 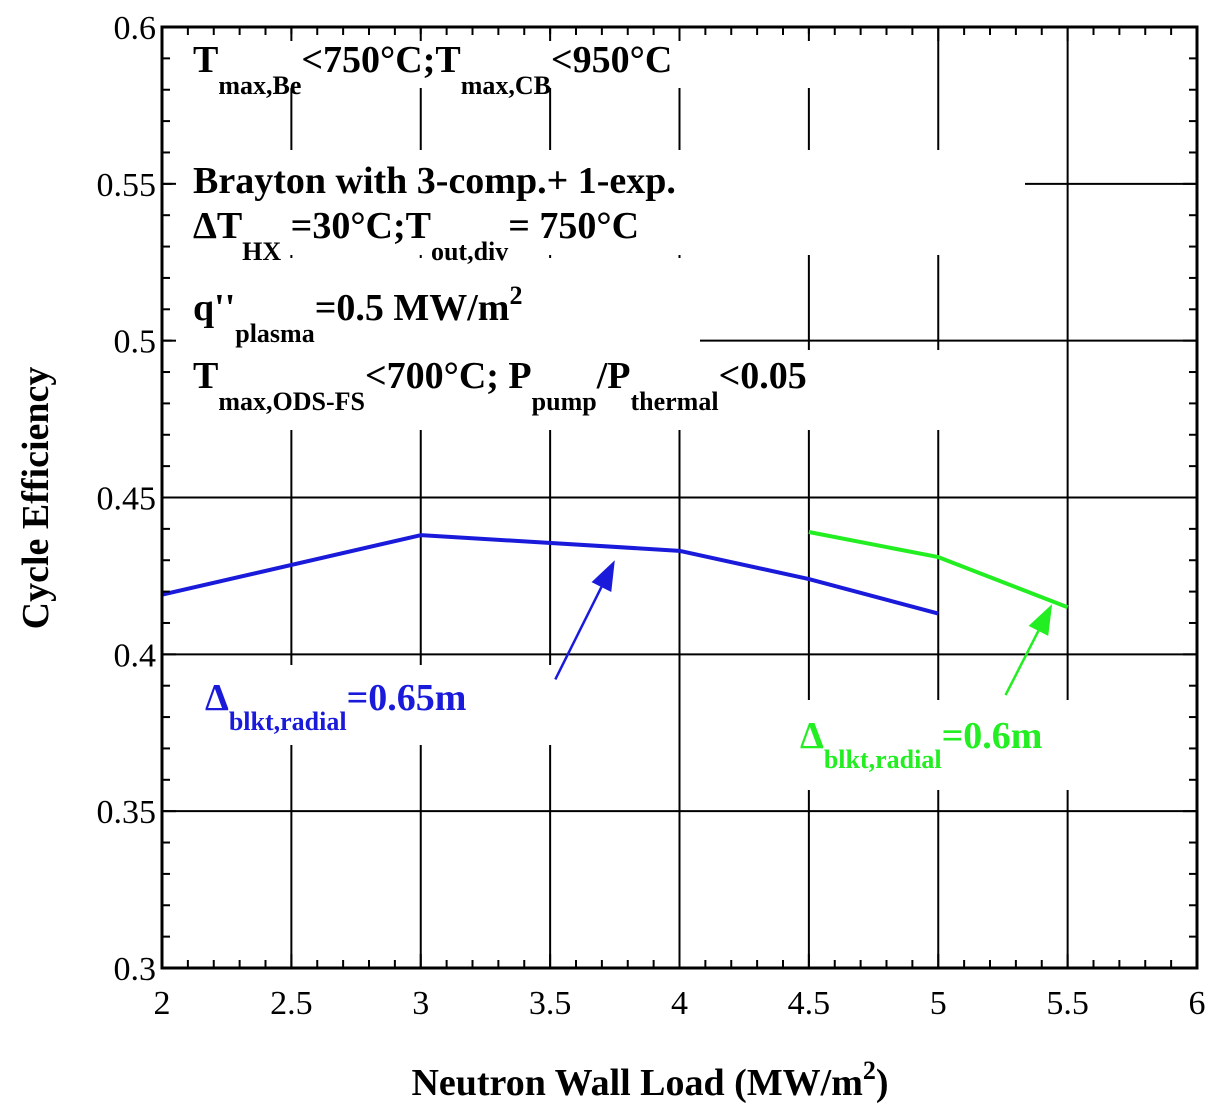 What do you see at coordinates (674, 401) in the screenshot?
I see `annotation-part: thermal` at bounding box center [674, 401].